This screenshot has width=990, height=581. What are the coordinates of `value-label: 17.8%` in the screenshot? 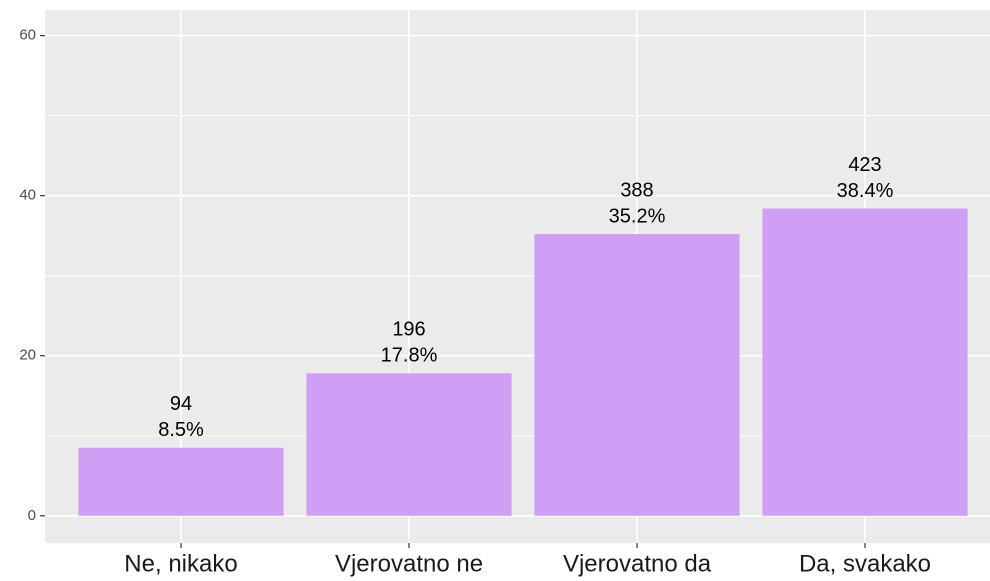 It's located at (409, 356).